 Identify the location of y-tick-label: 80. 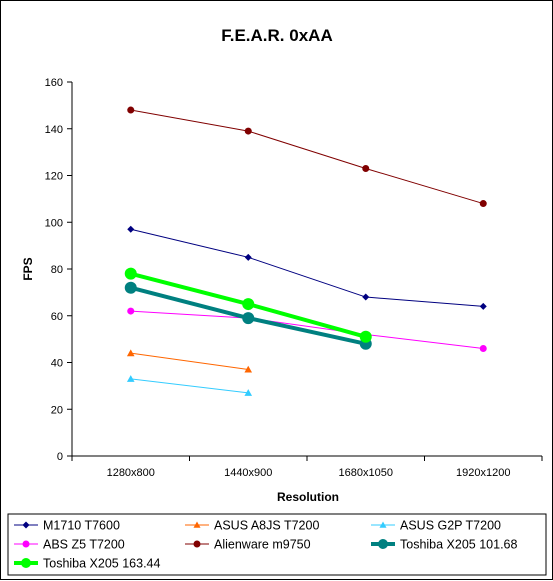
(57, 270).